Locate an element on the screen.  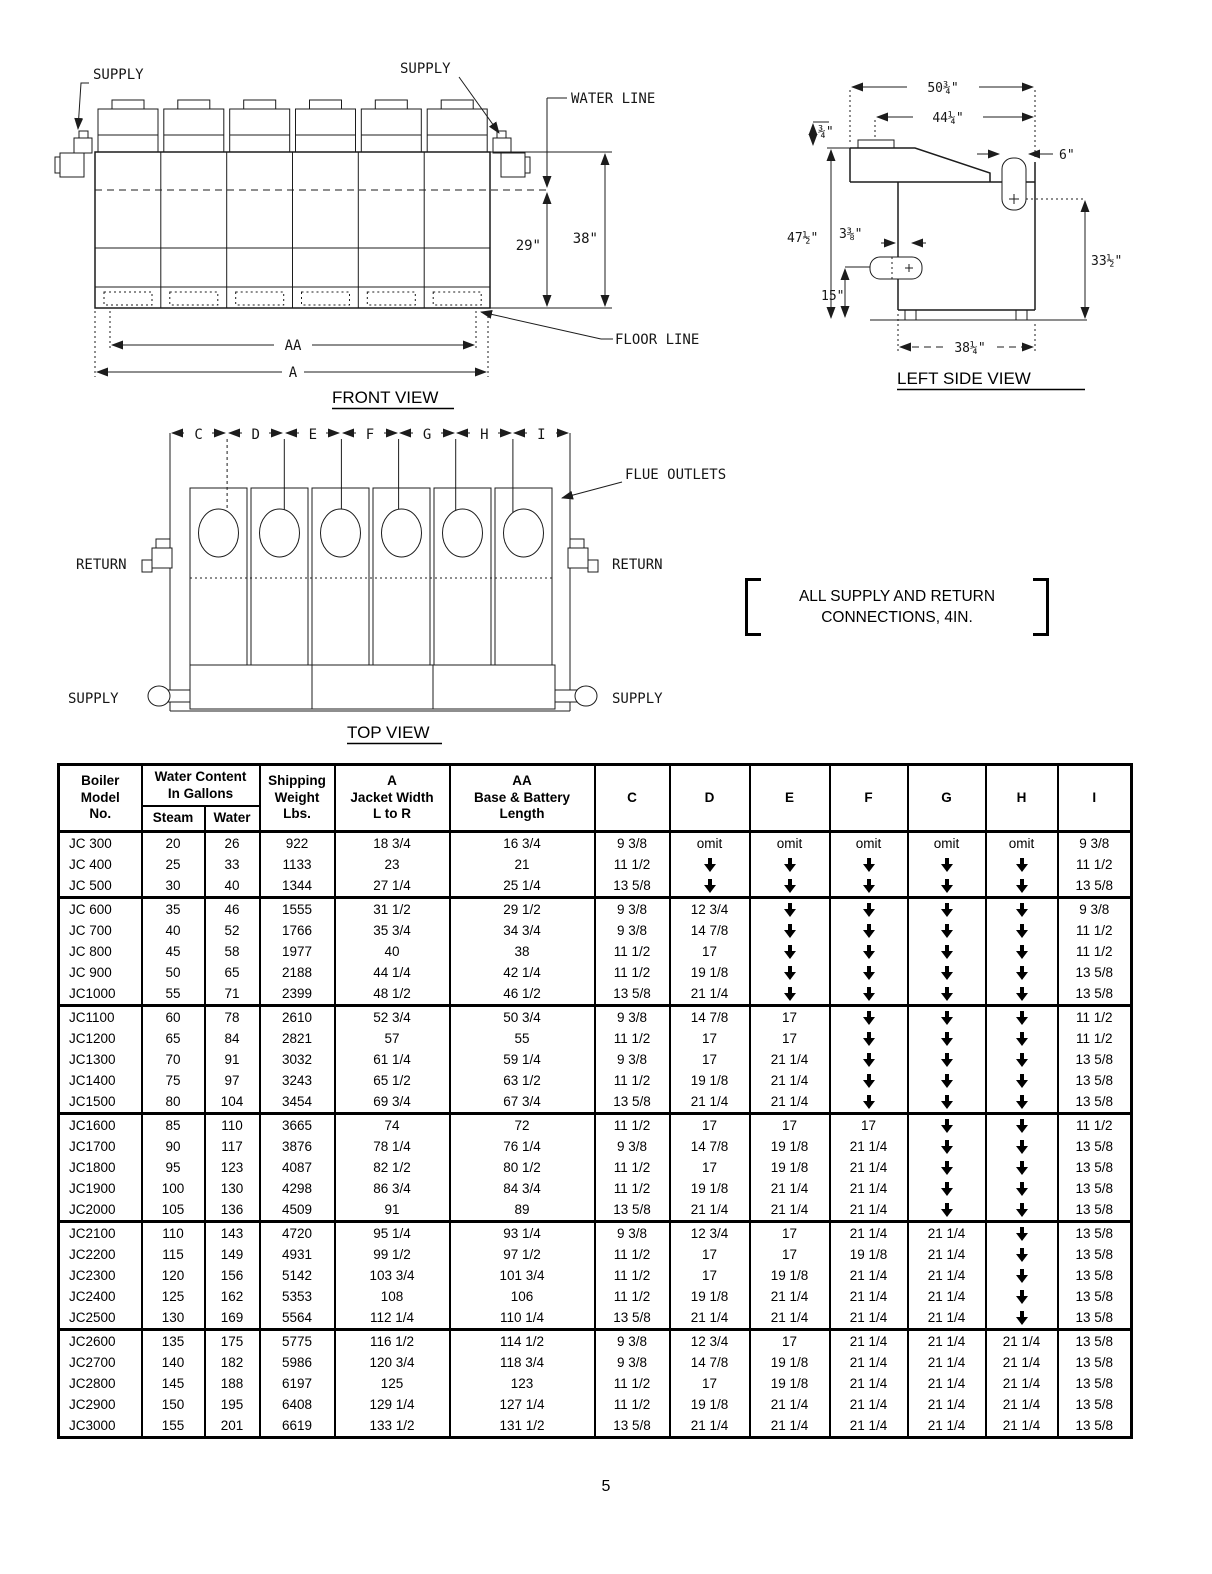
model-cell: JC1200 is located at coordinates (100, 1038).